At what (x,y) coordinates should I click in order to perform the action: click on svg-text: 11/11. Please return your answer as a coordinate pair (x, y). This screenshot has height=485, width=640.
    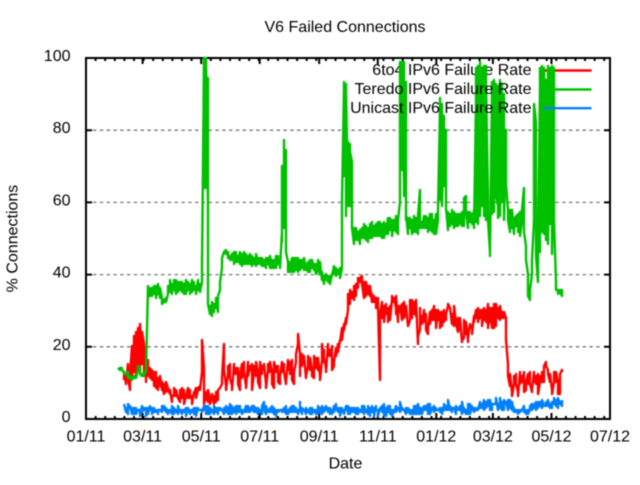
    Looking at the image, I should click on (378, 437).